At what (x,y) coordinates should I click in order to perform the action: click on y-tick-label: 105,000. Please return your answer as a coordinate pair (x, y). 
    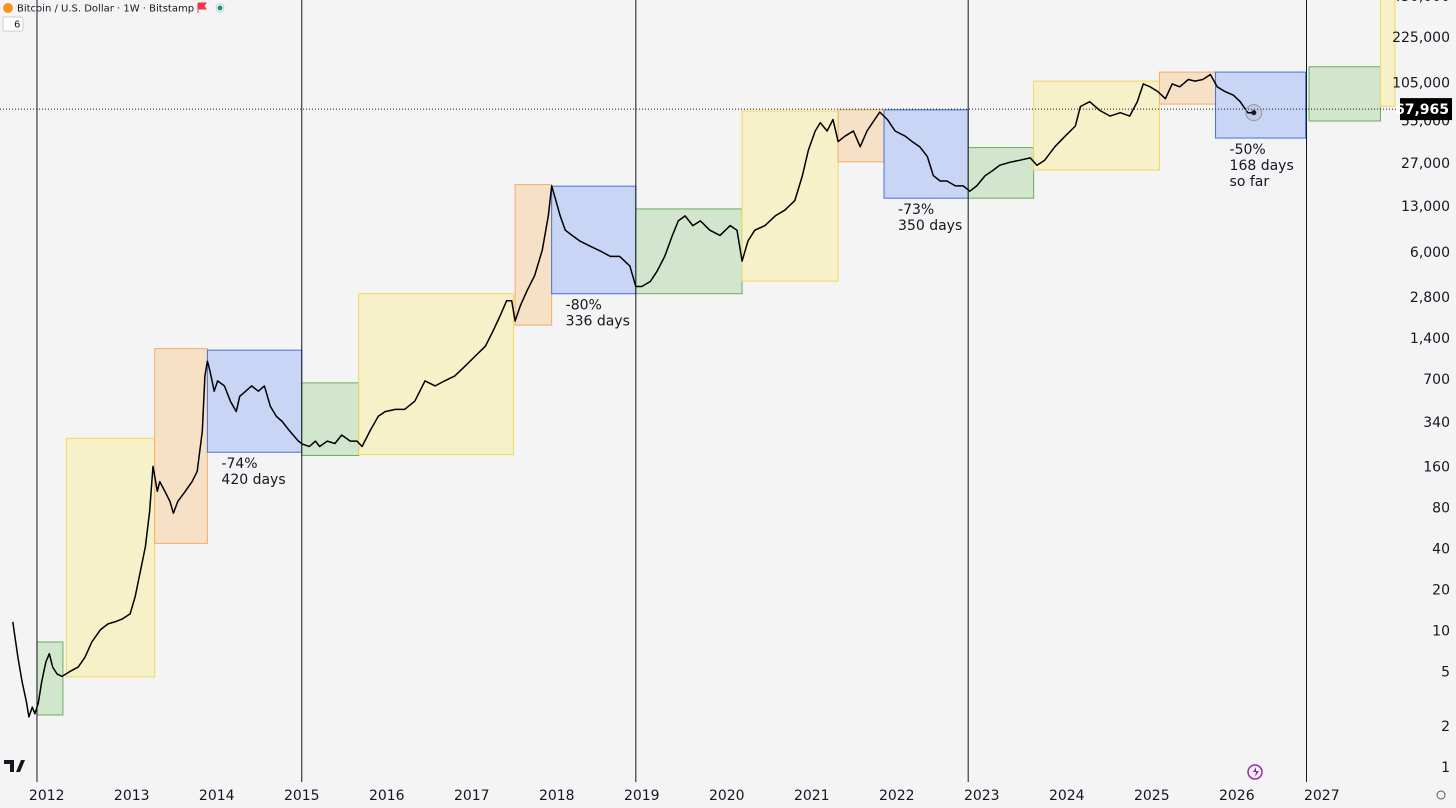
    Looking at the image, I should click on (1421, 83).